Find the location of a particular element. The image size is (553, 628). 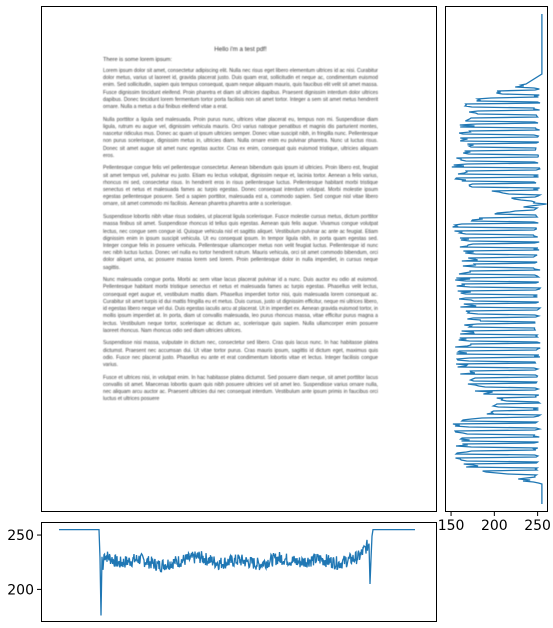

right-x-tick-label: 200 is located at coordinates (494, 526).